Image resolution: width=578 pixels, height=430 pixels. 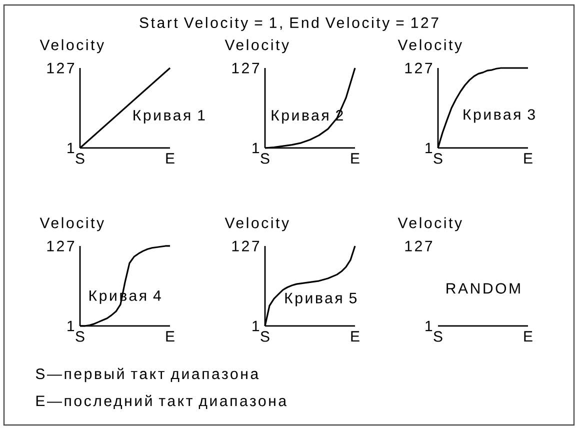 I want to click on series-label: Кривая 3, so click(x=499, y=116).